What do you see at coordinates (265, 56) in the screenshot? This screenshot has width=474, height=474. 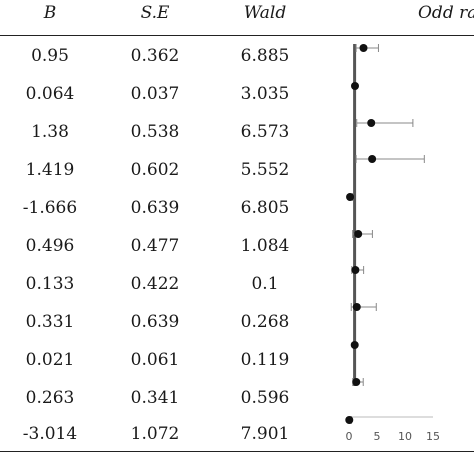 I see `table-cell-wald: 6.885` at bounding box center [265, 56].